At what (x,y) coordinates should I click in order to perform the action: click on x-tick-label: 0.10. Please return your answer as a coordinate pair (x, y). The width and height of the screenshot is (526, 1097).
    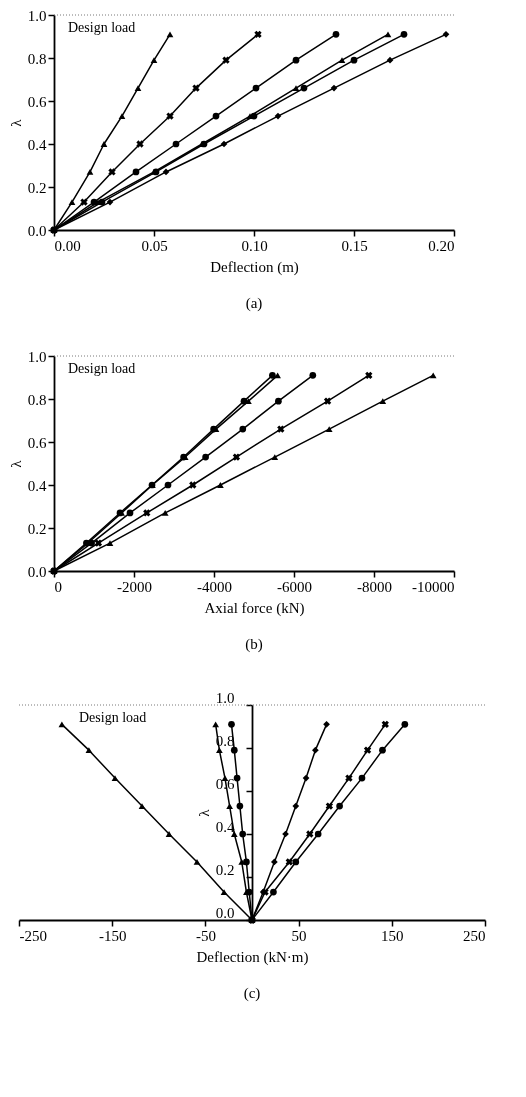
    Looking at the image, I should click on (254, 245).